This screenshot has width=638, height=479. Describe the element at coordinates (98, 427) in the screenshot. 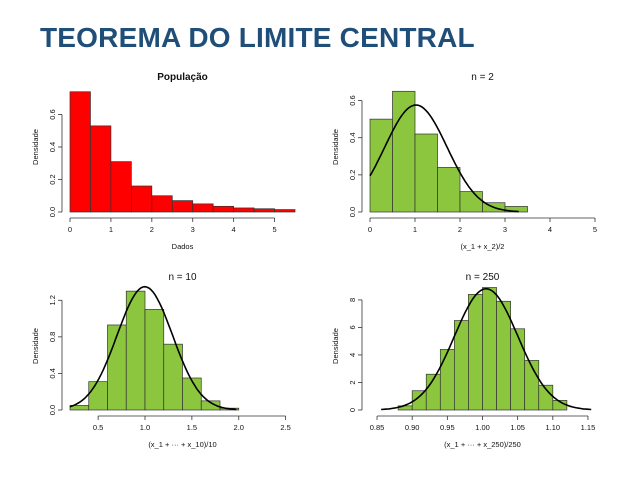

I see `x-tick-label: 0.5` at that location.